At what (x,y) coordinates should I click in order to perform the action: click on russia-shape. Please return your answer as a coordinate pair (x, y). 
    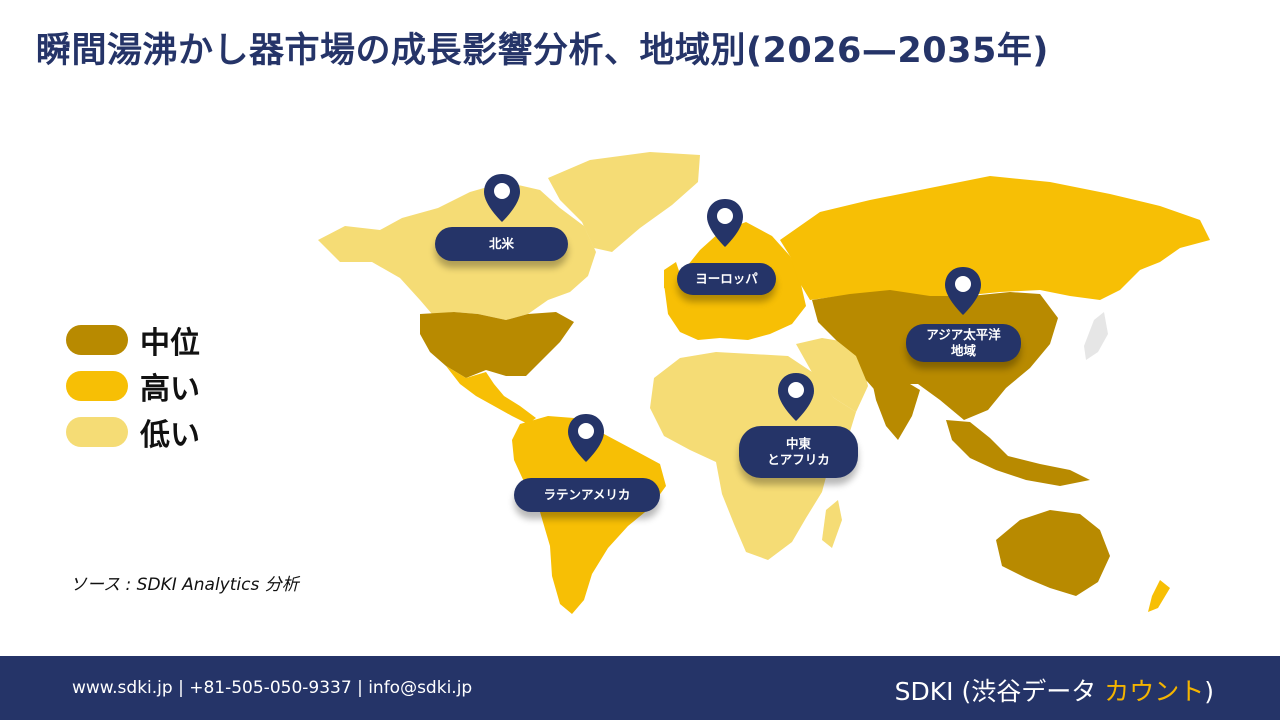
    Looking at the image, I should click on (995, 238).